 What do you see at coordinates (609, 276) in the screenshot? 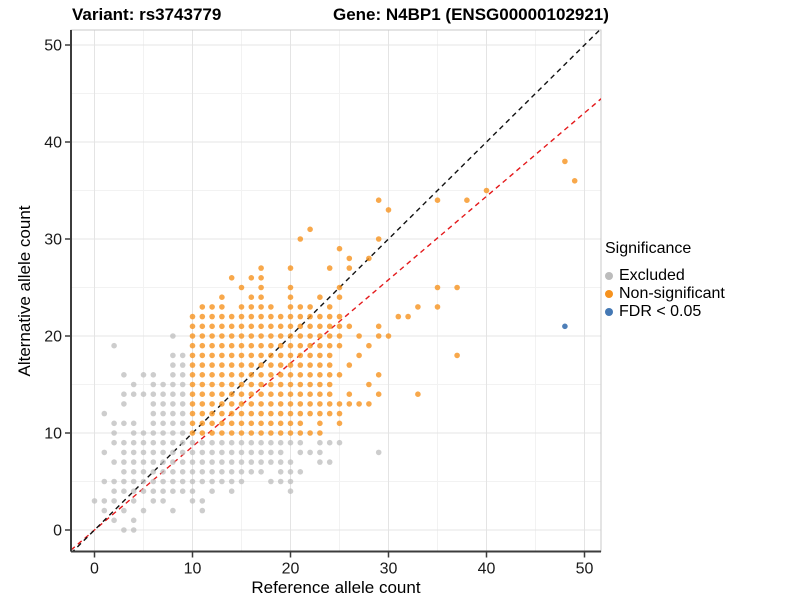
I see `excluded-dot-icon` at bounding box center [609, 276].